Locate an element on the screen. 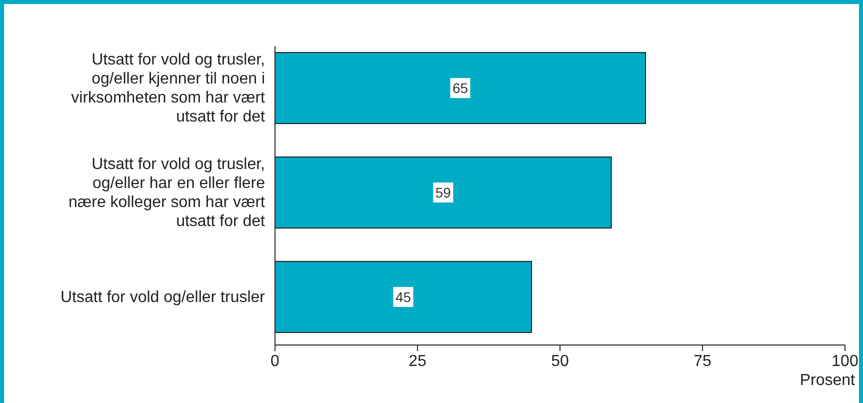 This screenshot has width=863, height=403. x-tick-label: 50 is located at coordinates (560, 361).